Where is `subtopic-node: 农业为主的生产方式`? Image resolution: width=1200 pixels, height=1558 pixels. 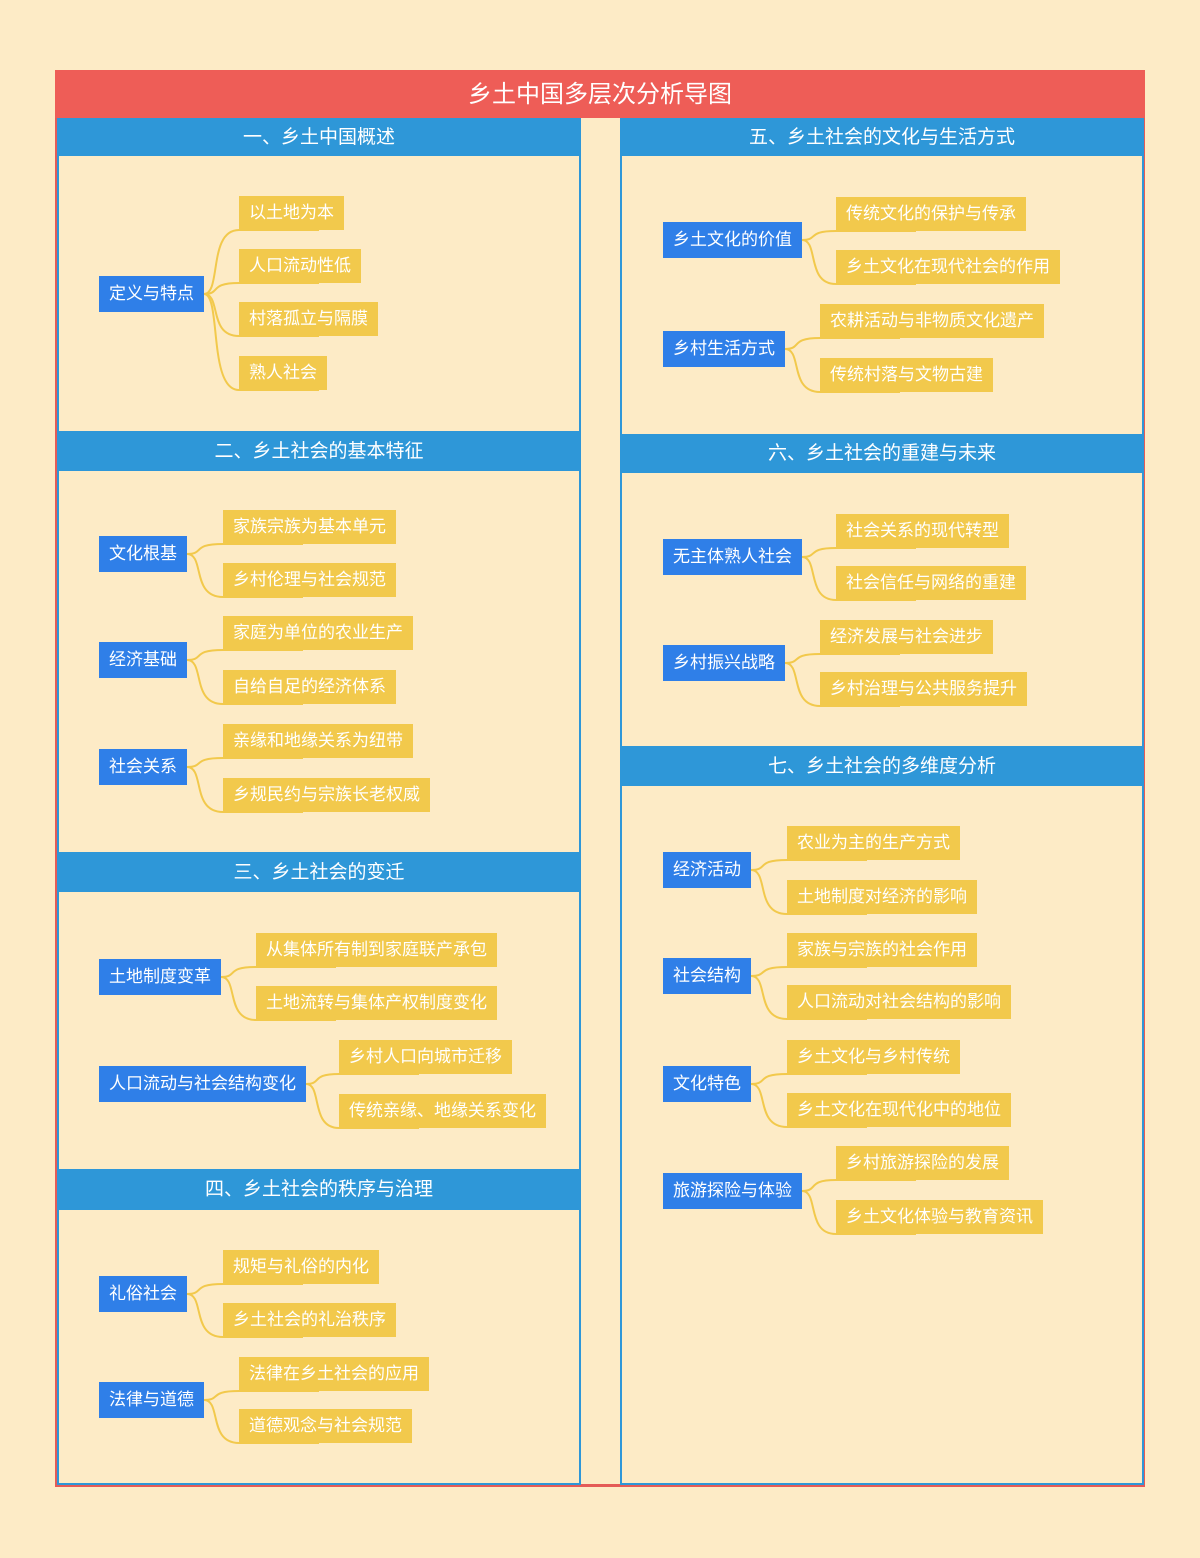 subtopic-node: 农业为主的生产方式 is located at coordinates (873, 843).